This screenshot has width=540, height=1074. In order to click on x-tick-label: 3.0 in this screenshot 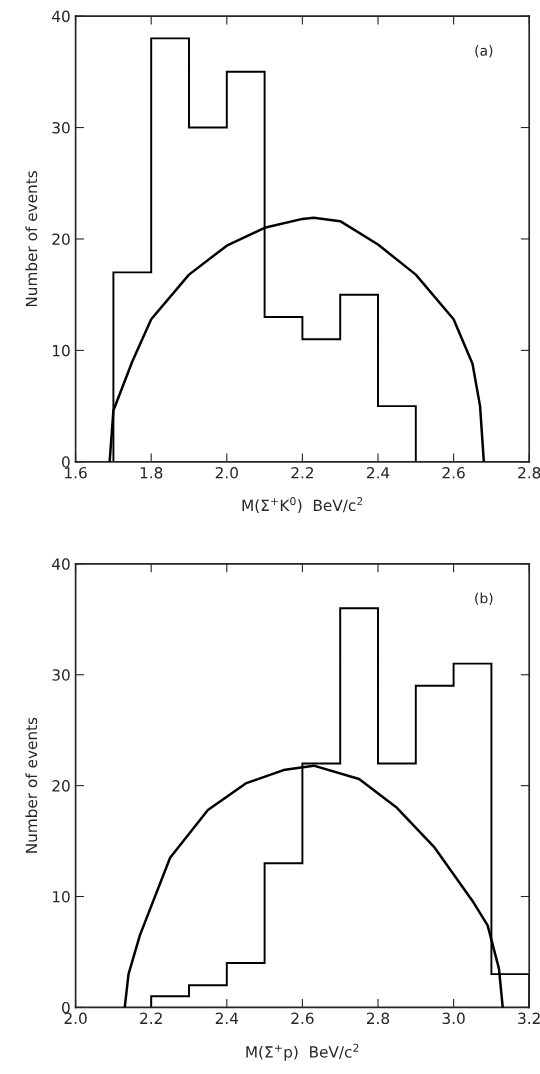, I will do `click(453, 1018)`.